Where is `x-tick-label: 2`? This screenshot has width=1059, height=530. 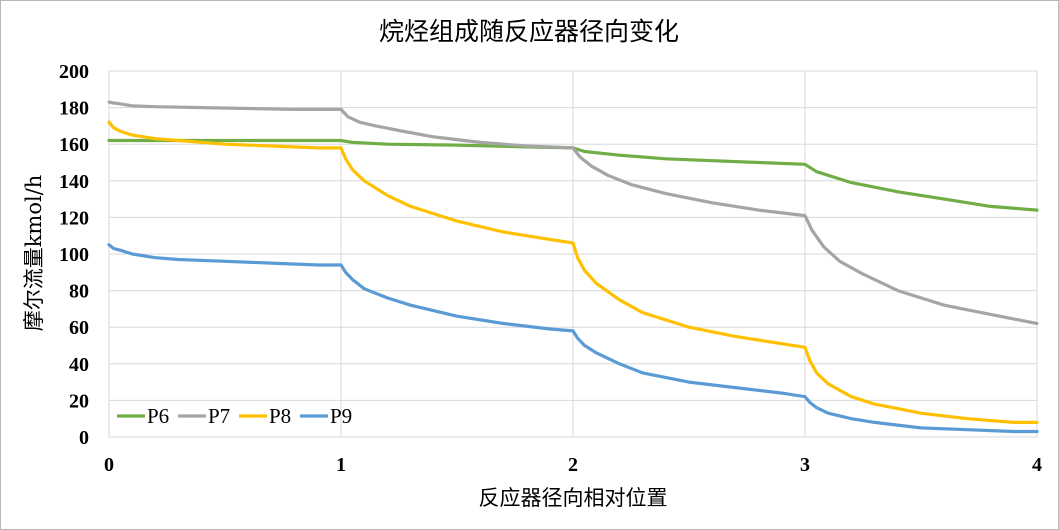
x-tick-label: 2 is located at coordinates (573, 465).